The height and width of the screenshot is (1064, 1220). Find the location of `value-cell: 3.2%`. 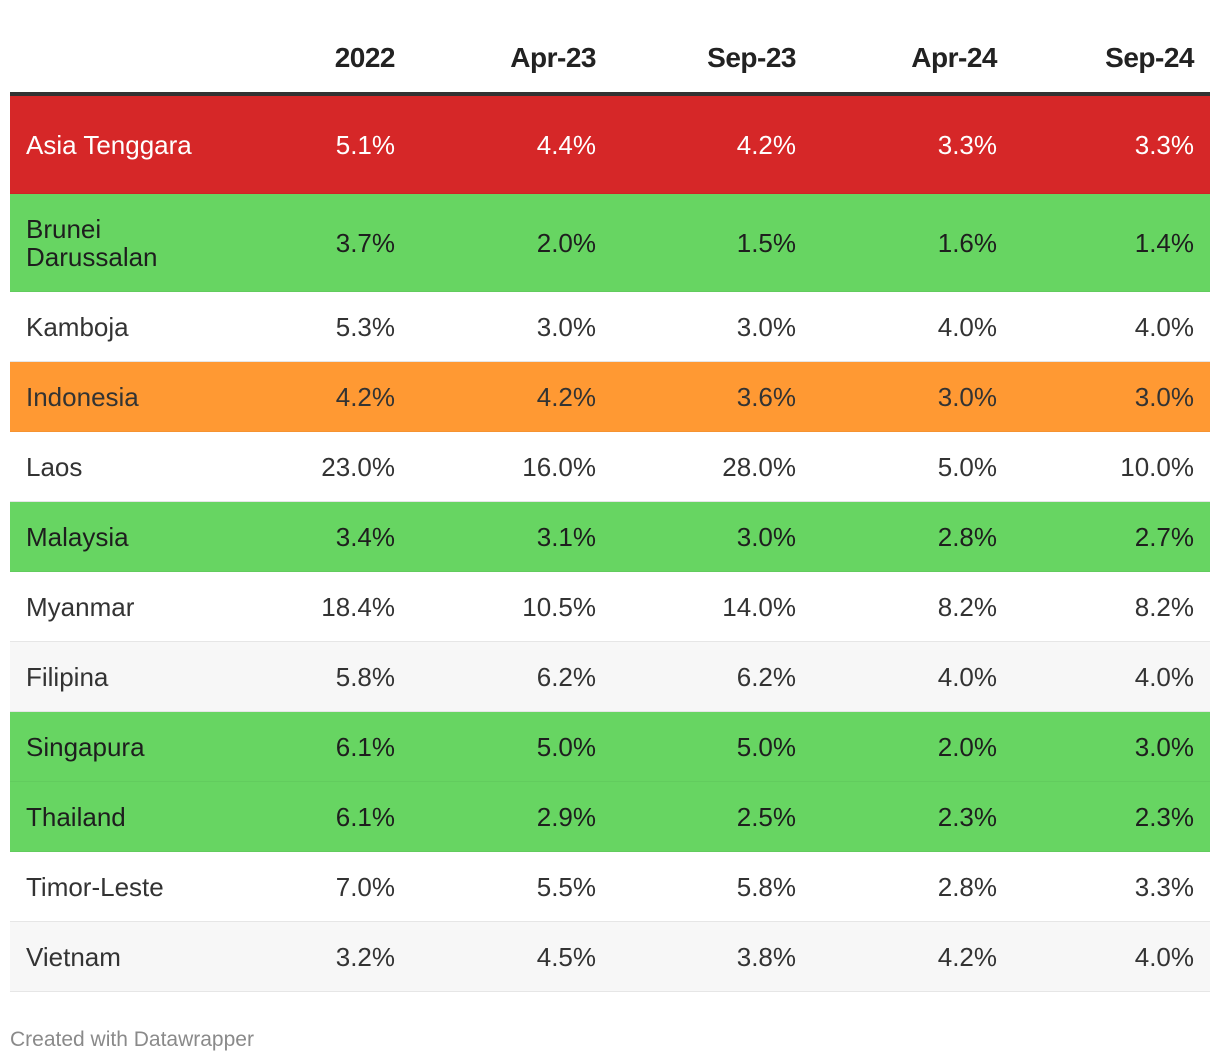

value-cell: 3.2% is located at coordinates (365, 956).